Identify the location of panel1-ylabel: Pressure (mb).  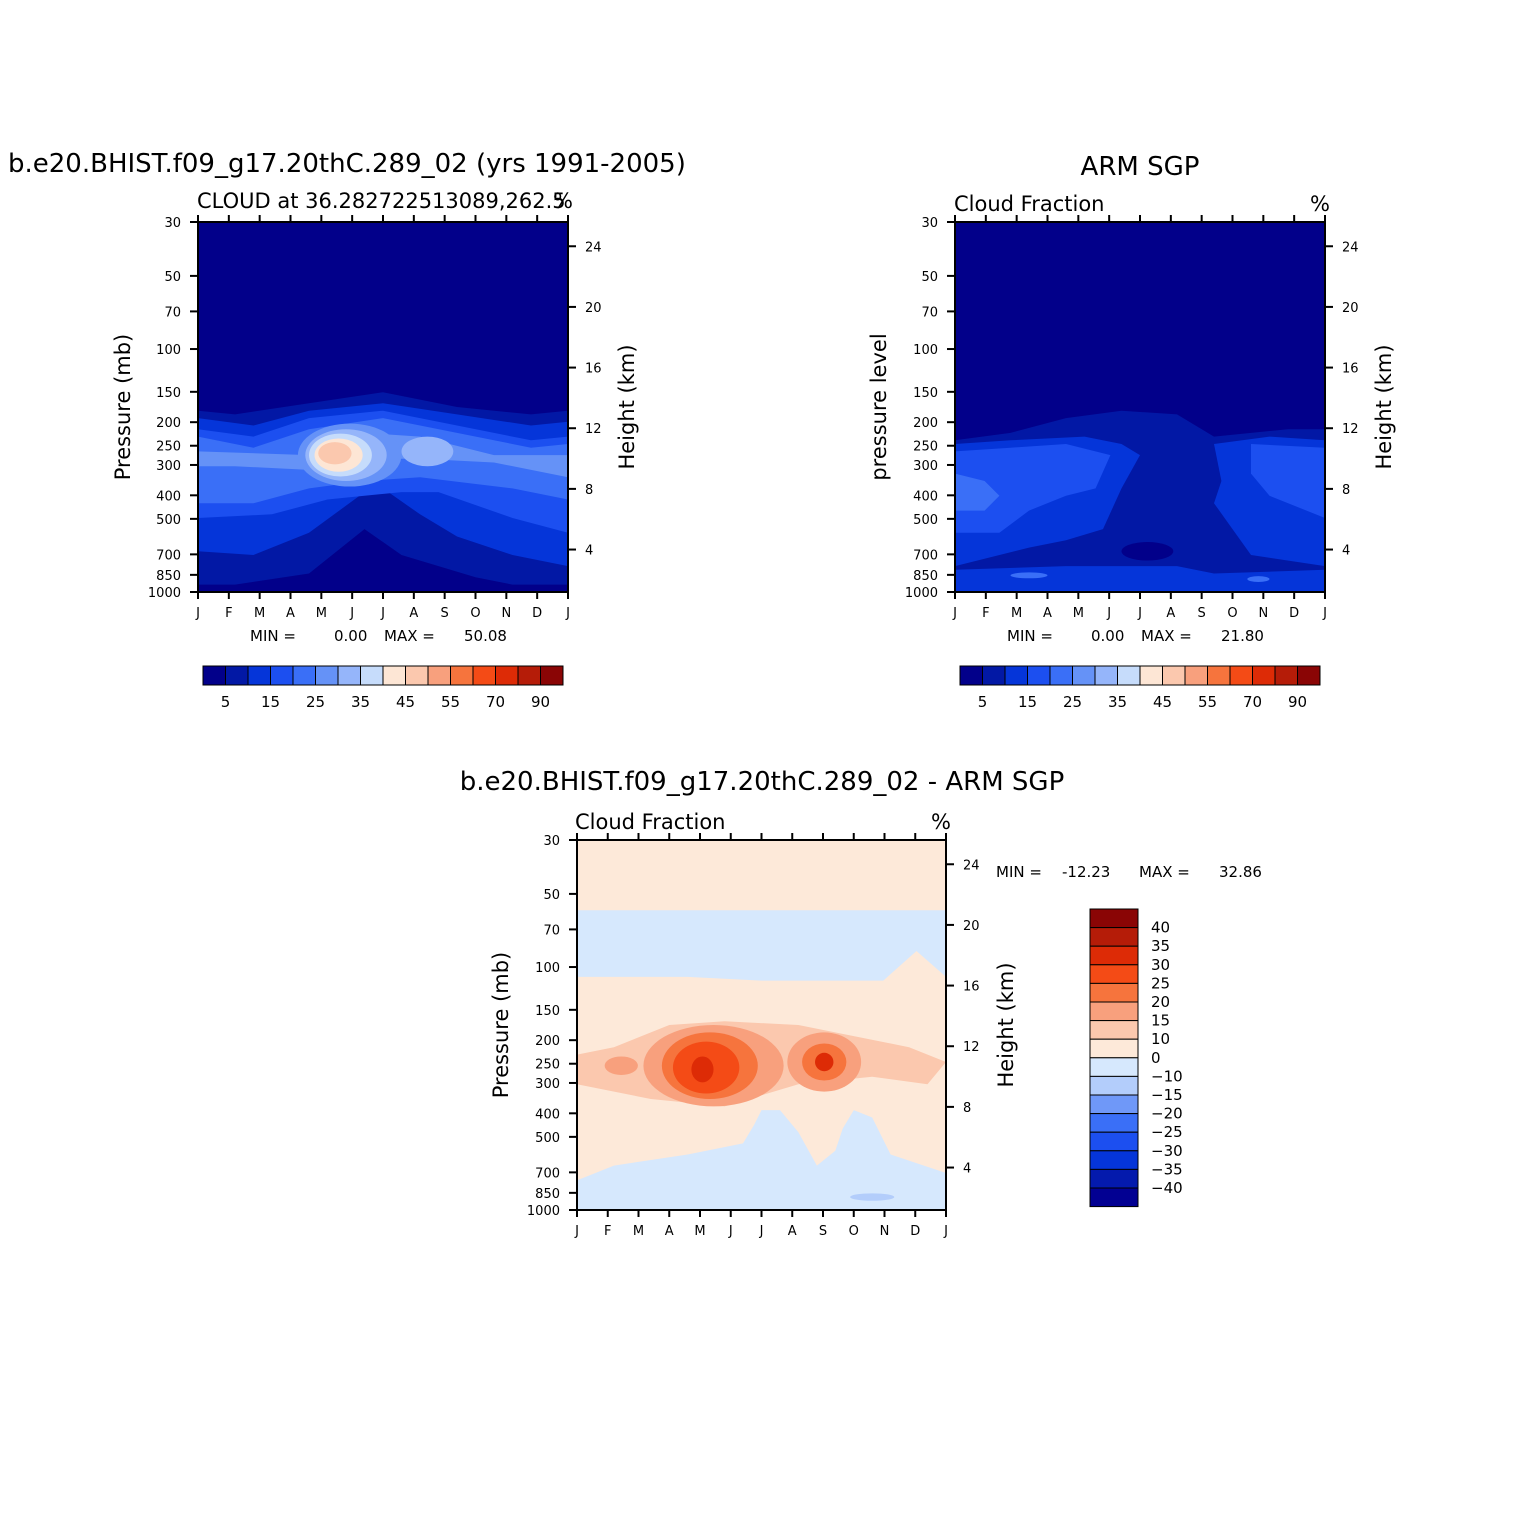
(123, 407).